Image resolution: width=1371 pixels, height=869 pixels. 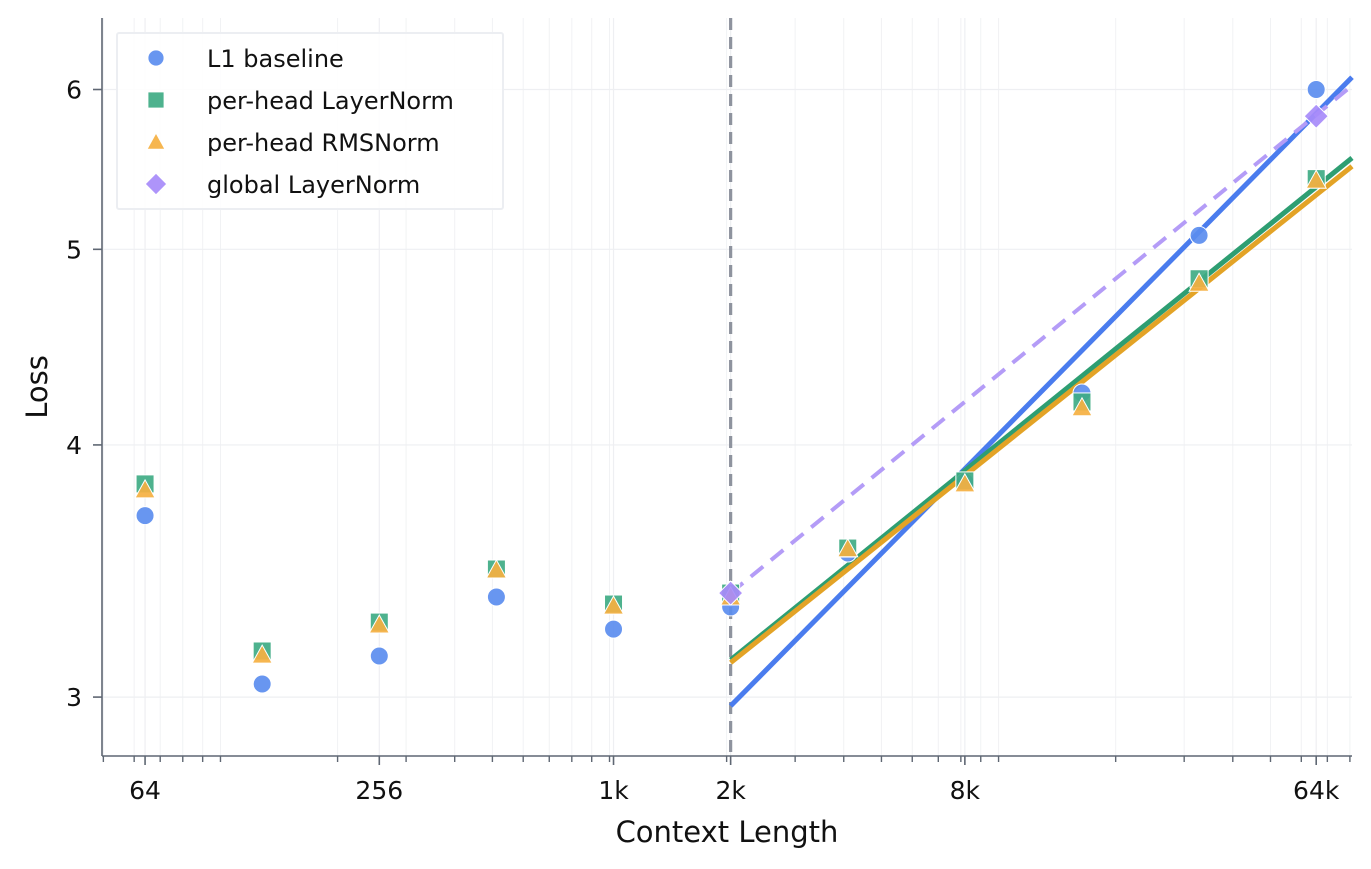 What do you see at coordinates (74, 445) in the screenshot?
I see `y-tick-label: 4` at bounding box center [74, 445].